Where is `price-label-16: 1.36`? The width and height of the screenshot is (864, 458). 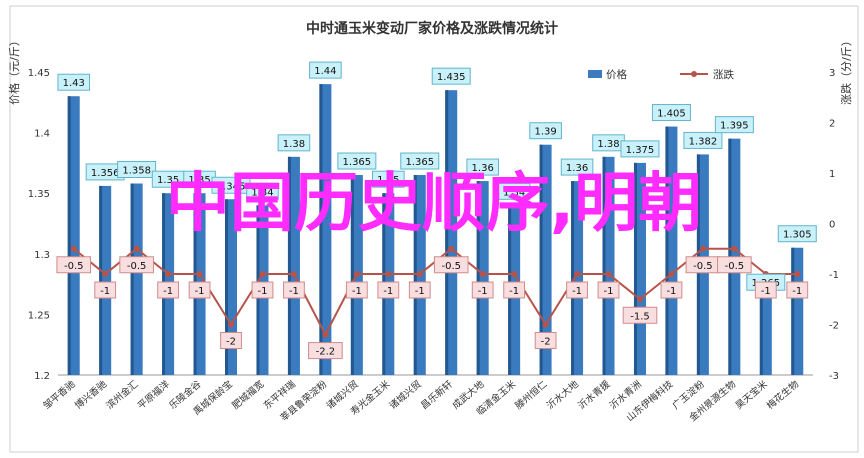 price-label-16: 1.36 is located at coordinates (577, 168).